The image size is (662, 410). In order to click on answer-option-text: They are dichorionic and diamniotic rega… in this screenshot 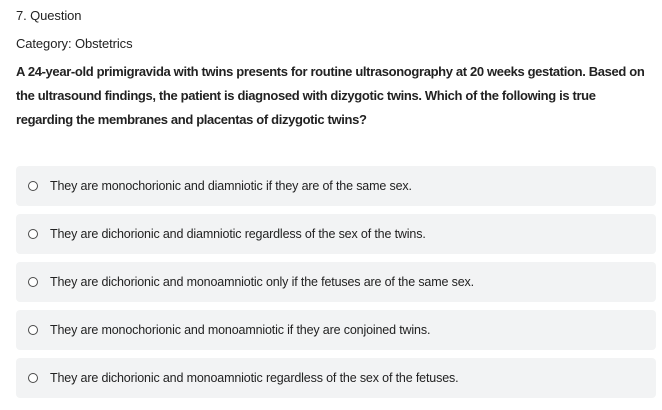, I will do `click(238, 234)`.